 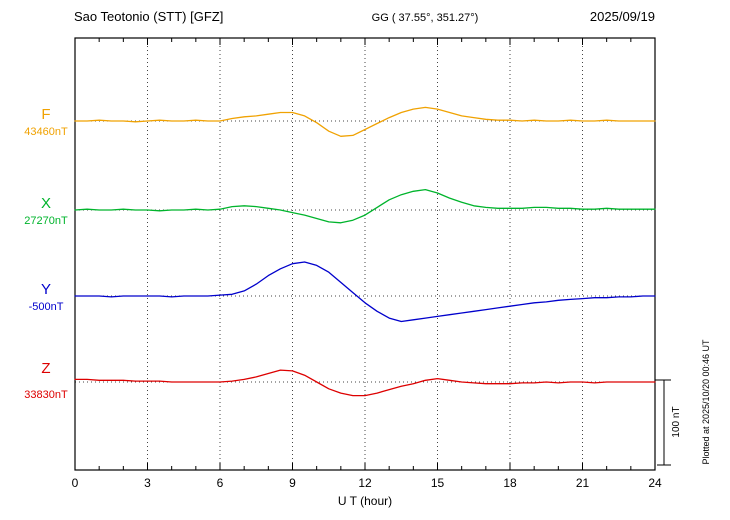 I want to click on x-tick-label: 12, so click(x=365, y=483).